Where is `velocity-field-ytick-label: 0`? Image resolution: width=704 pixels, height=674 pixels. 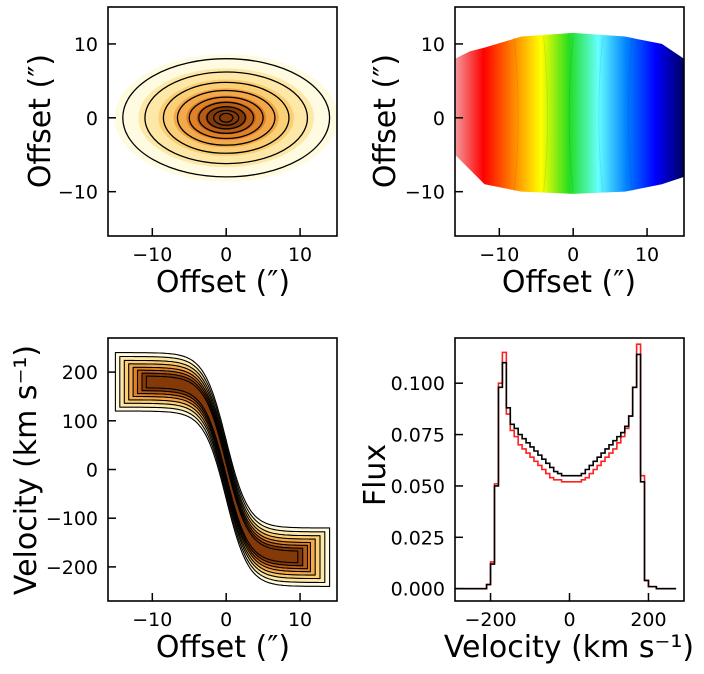
velocity-field-ytick-label: 0 is located at coordinates (439, 119).